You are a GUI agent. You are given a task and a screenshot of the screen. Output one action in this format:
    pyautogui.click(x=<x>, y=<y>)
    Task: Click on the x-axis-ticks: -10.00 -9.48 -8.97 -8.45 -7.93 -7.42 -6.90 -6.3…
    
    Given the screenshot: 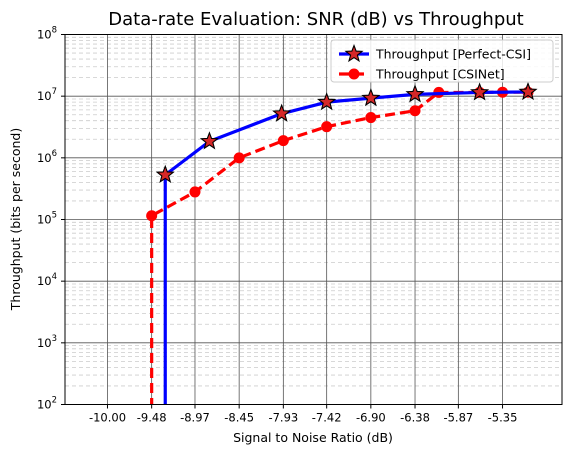 What is the action you would take?
    pyautogui.click(x=303, y=415)
    